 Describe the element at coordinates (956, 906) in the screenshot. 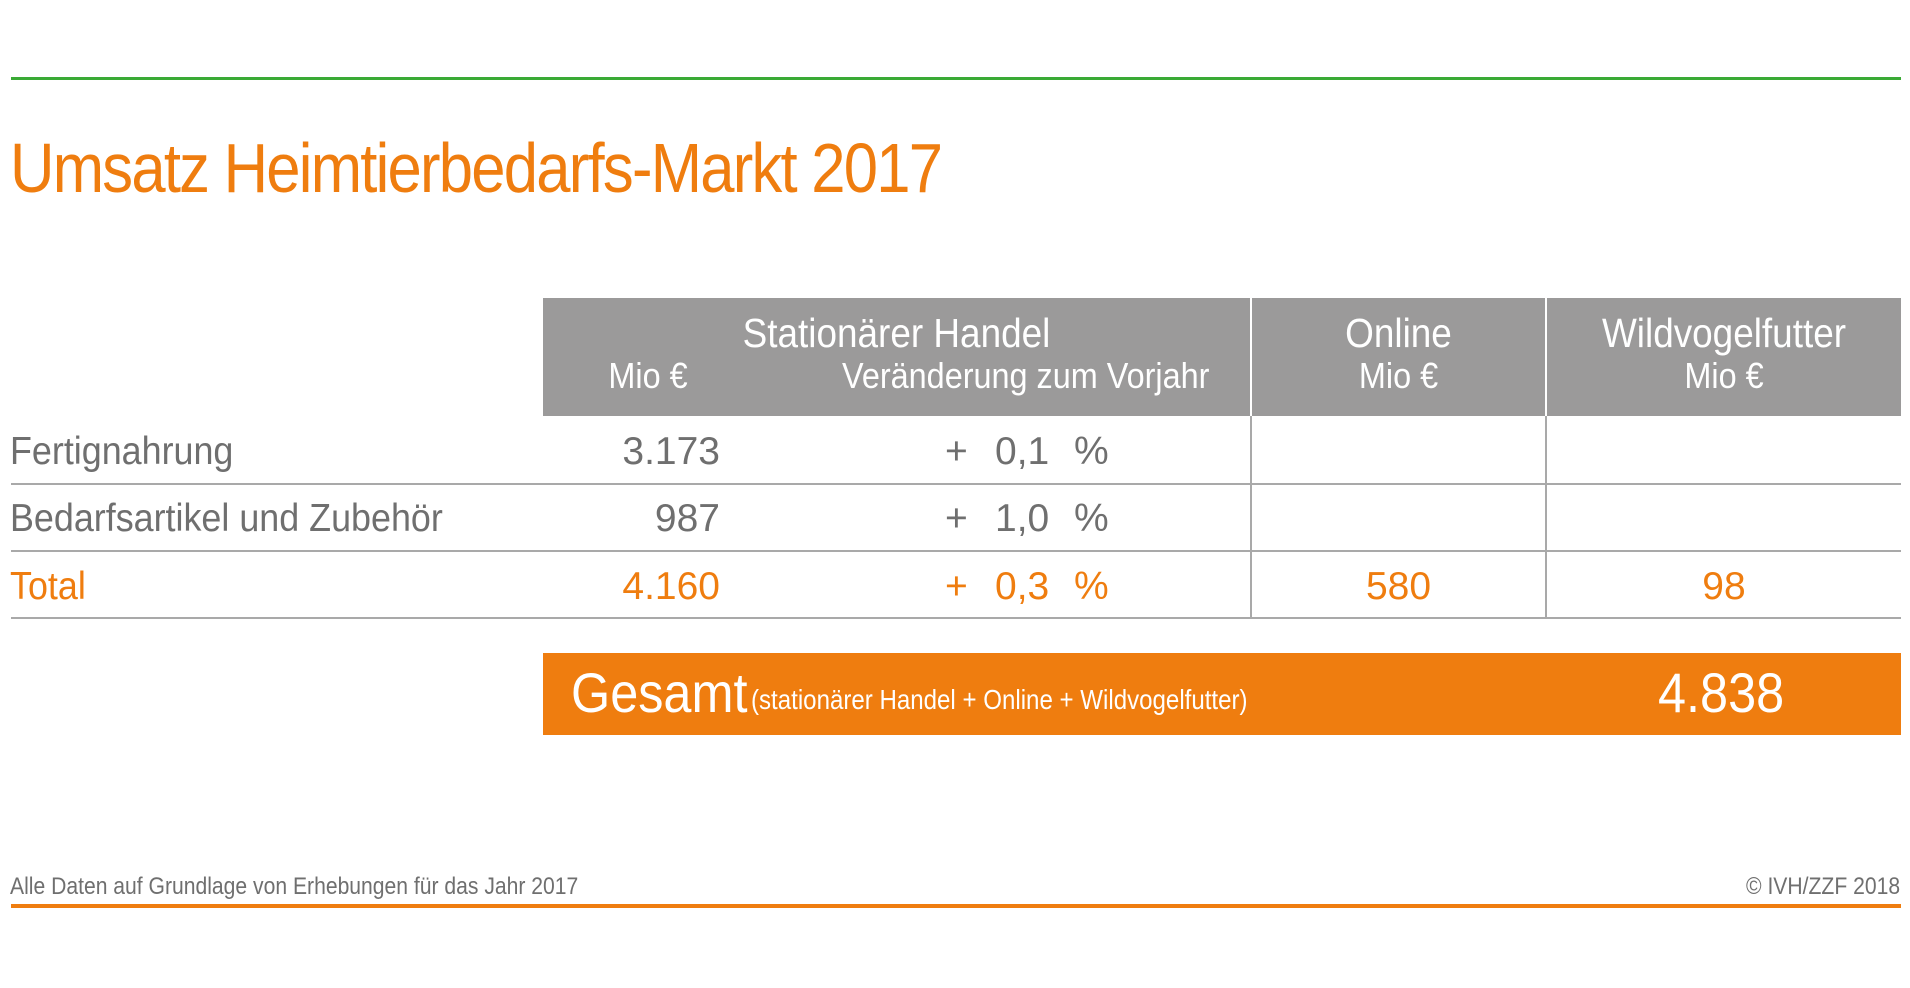

I see `bottom-orange-rule` at that location.